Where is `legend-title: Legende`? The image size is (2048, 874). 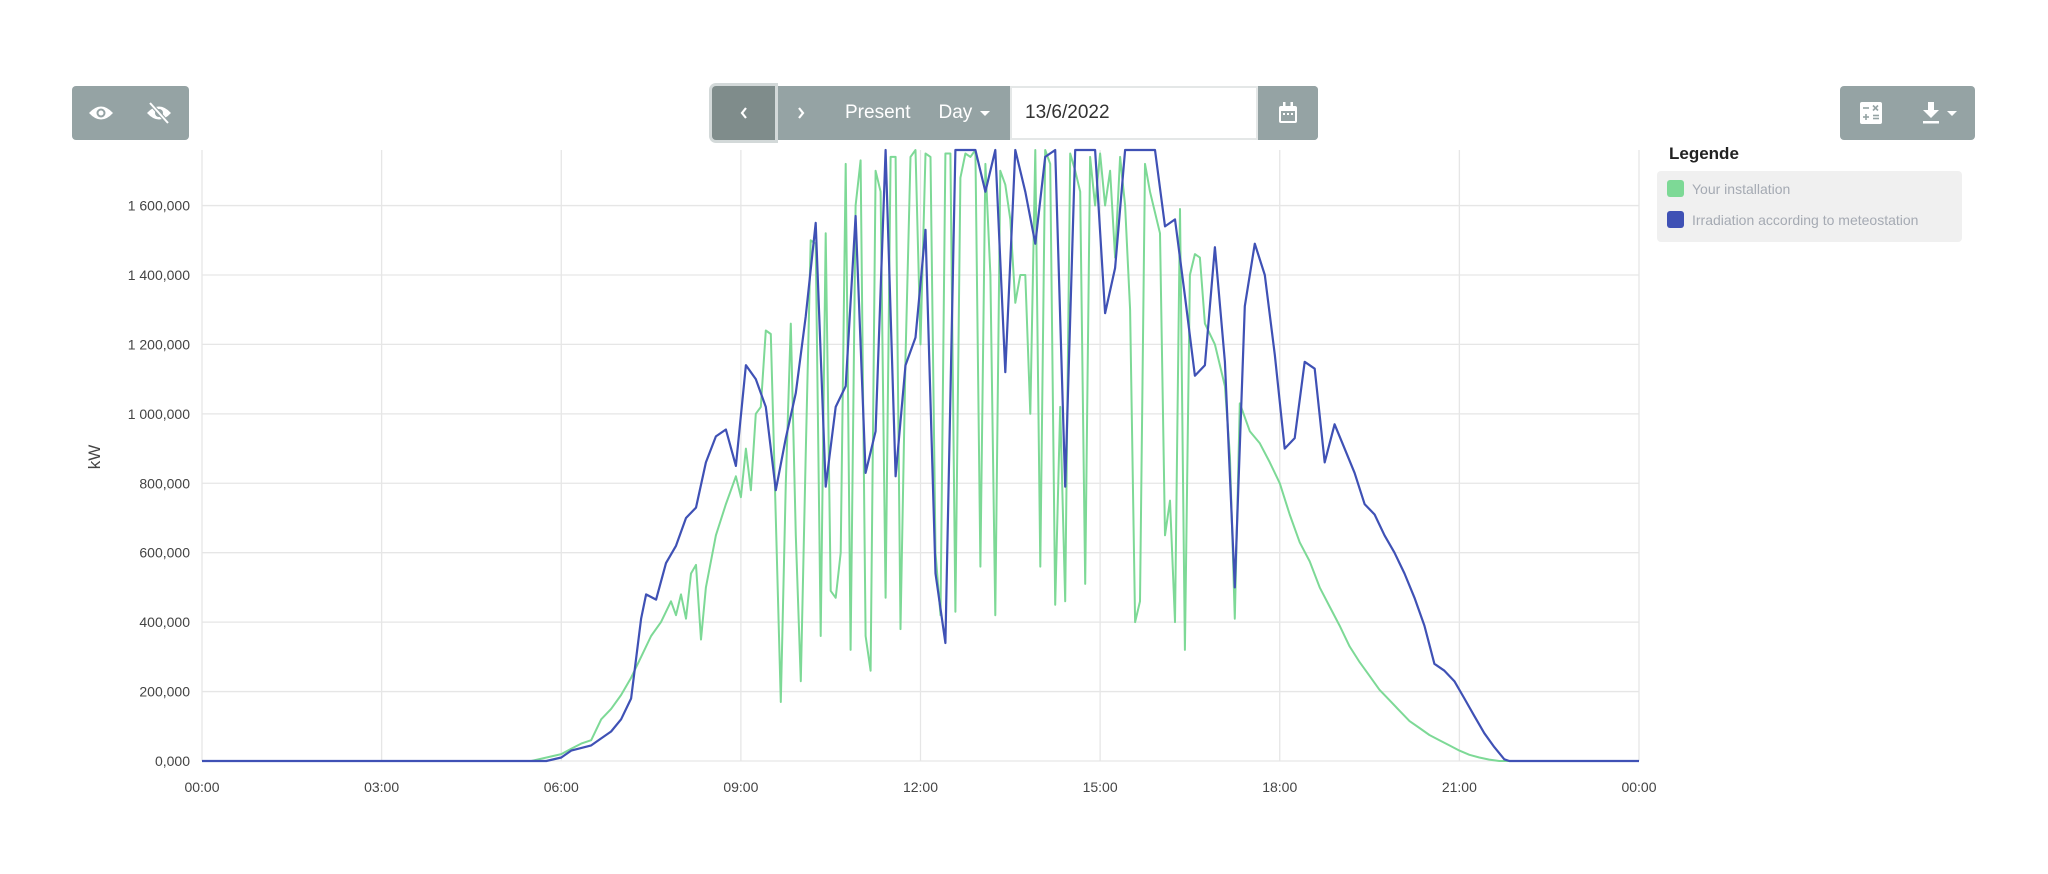
legend-title: Legende is located at coordinates (1704, 153).